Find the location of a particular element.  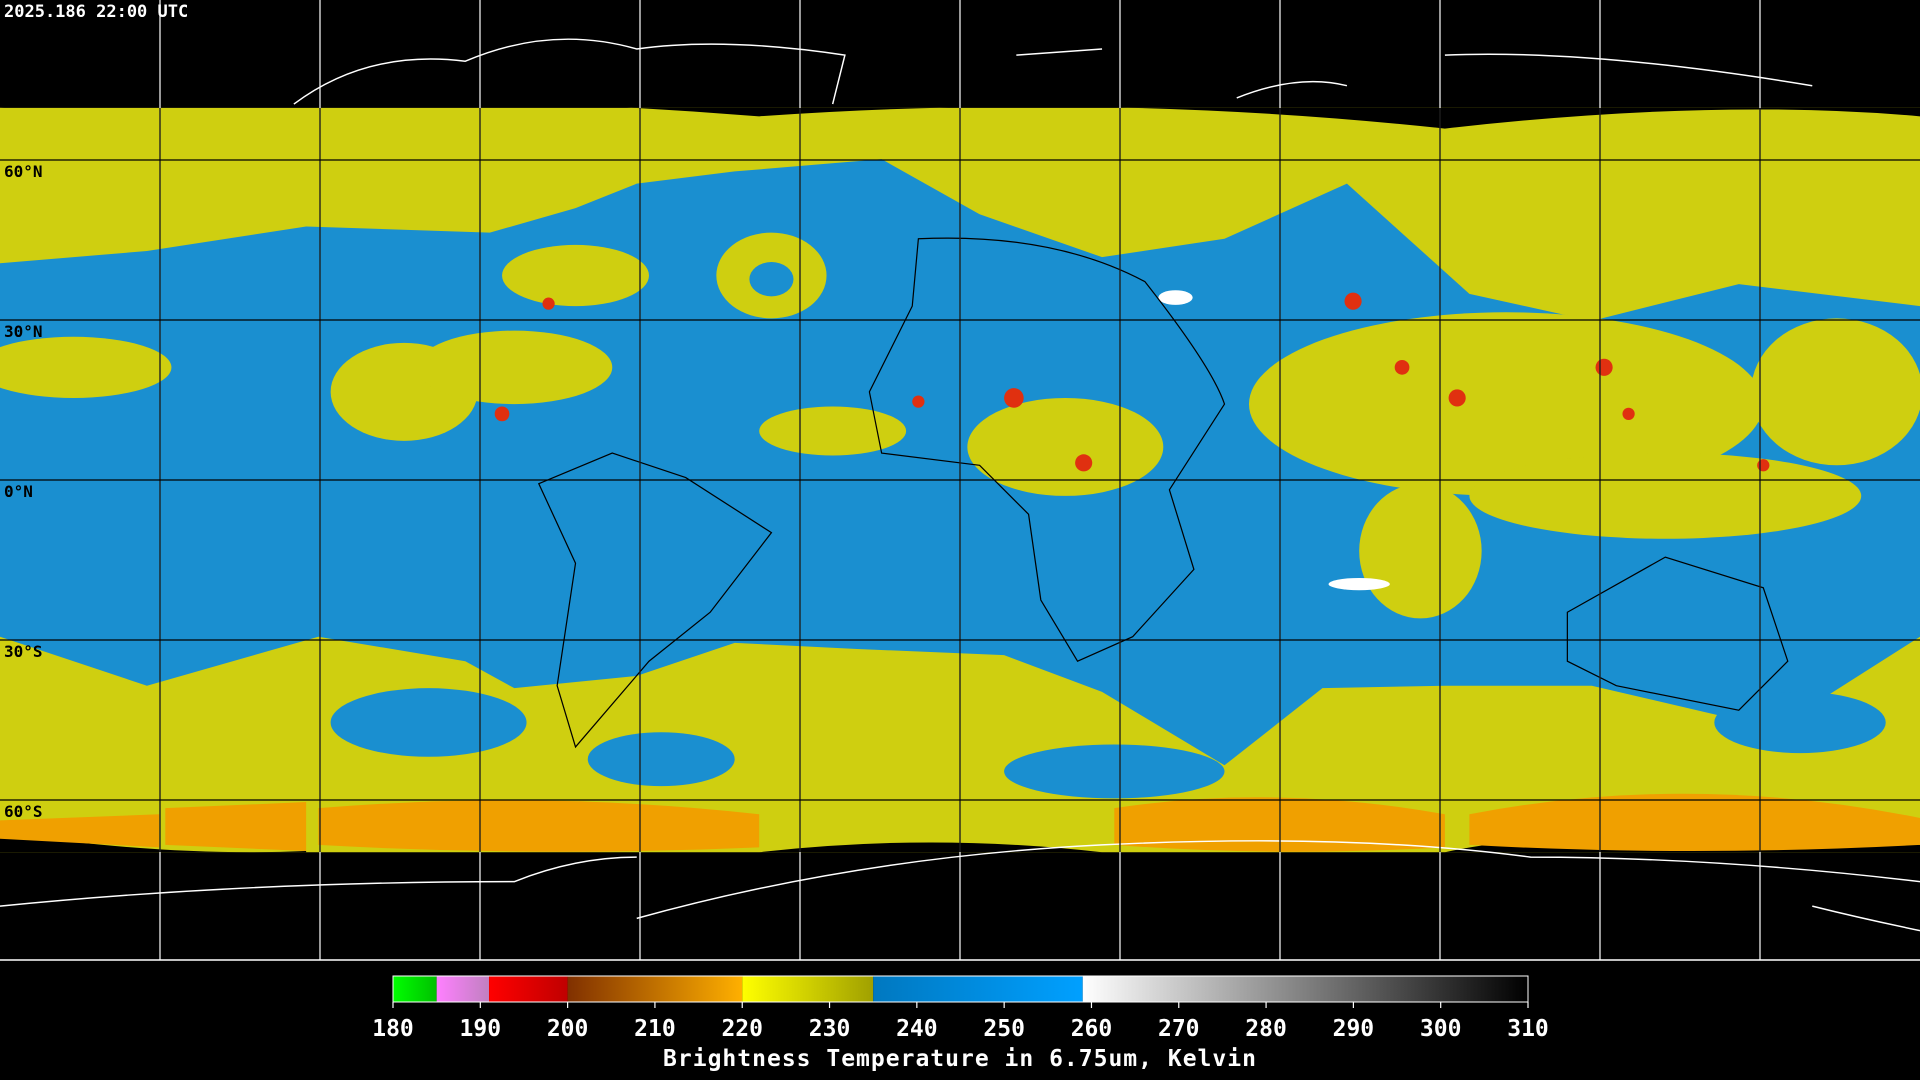

colorbar-tick-label: 180 is located at coordinates (393, 1029).